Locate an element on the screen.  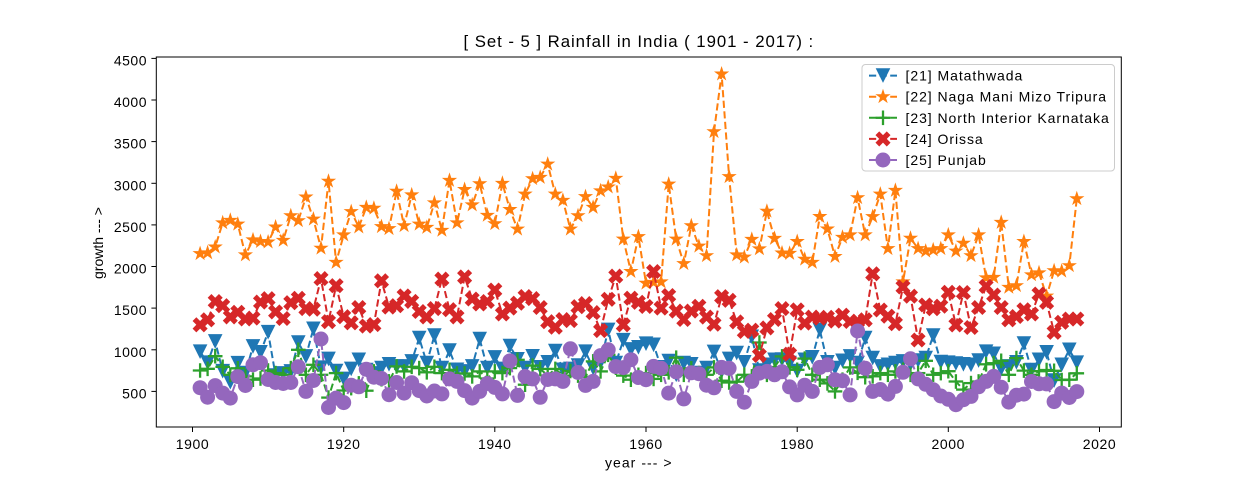
svg-text: 4000 is located at coordinates (130, 102).